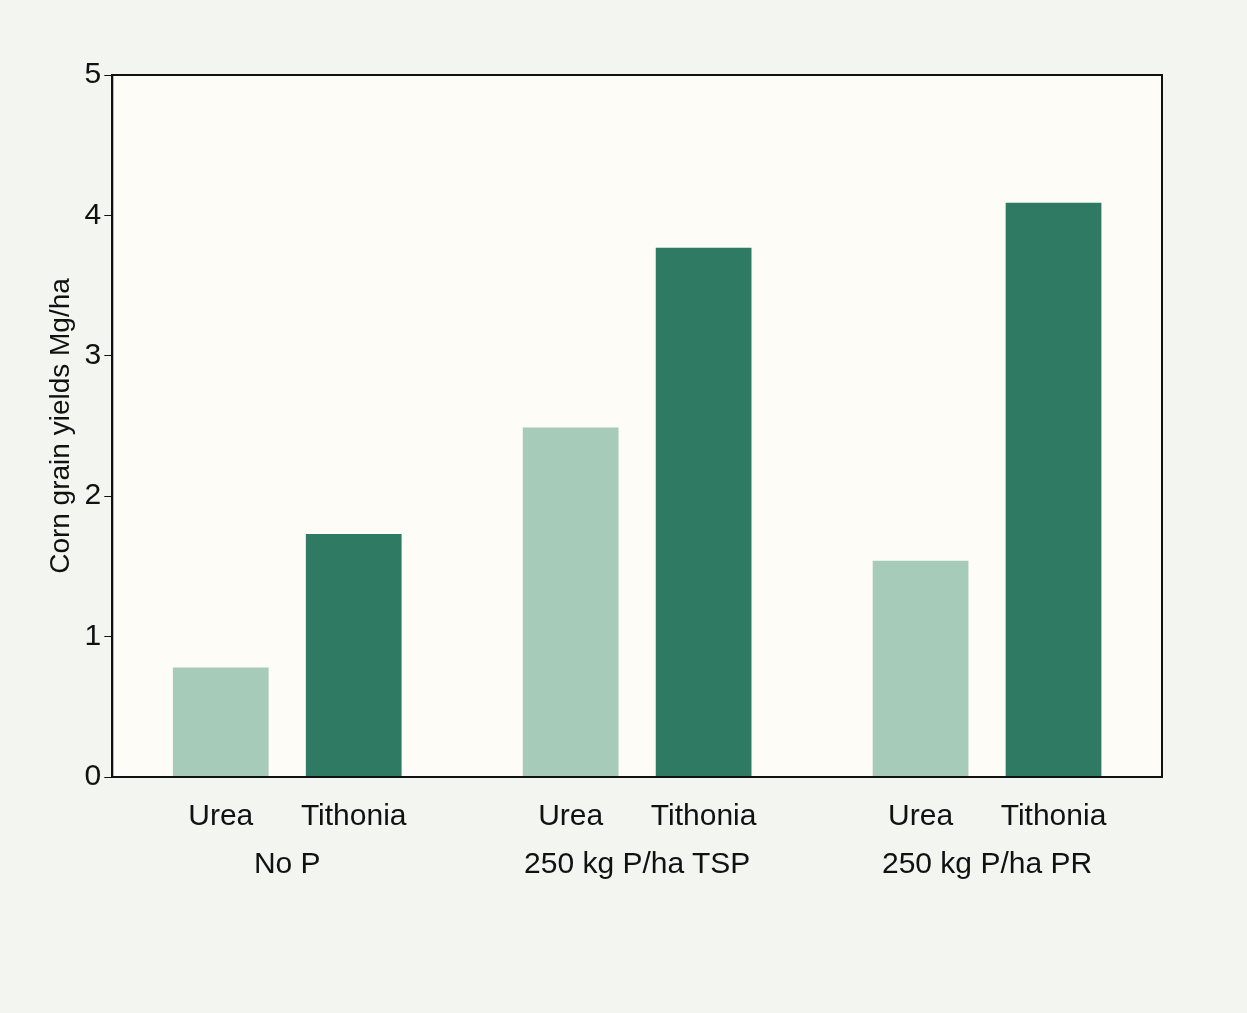 This screenshot has height=1013, width=1247. What do you see at coordinates (93, 73) in the screenshot?
I see `y-tick-label: 5` at bounding box center [93, 73].